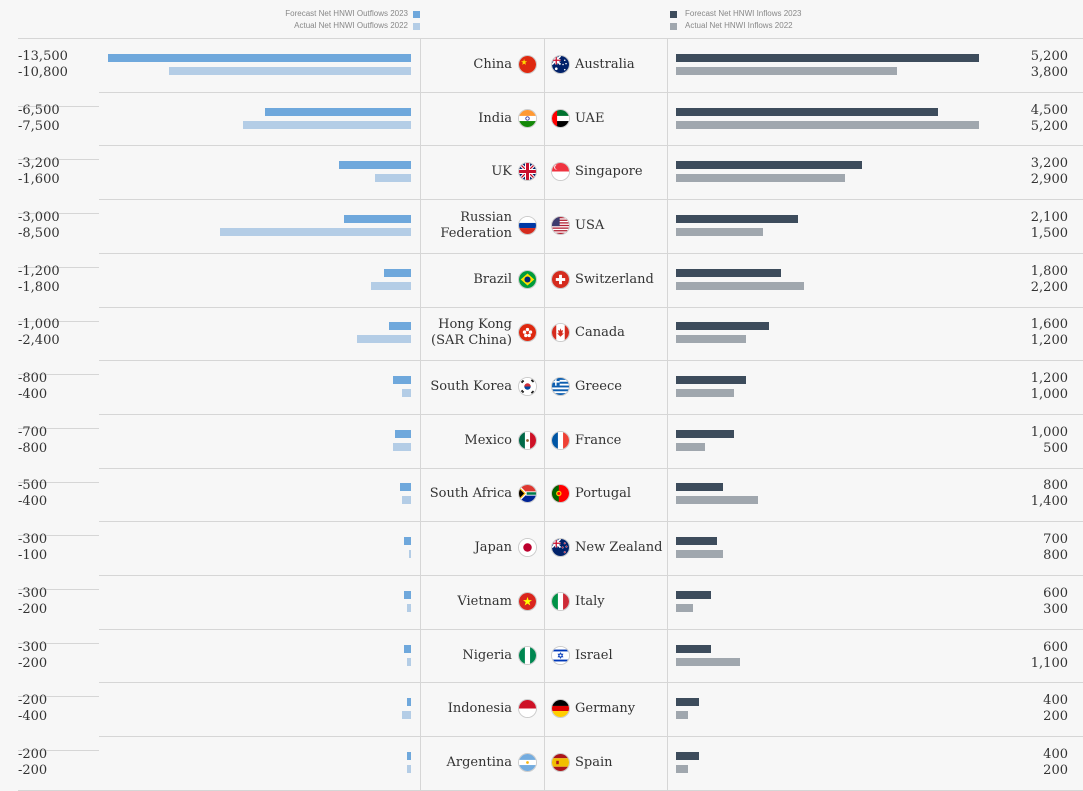 Image resolution: width=1083 pixels, height=791 pixels. I want to click on spain-flag-icon, so click(560, 762).